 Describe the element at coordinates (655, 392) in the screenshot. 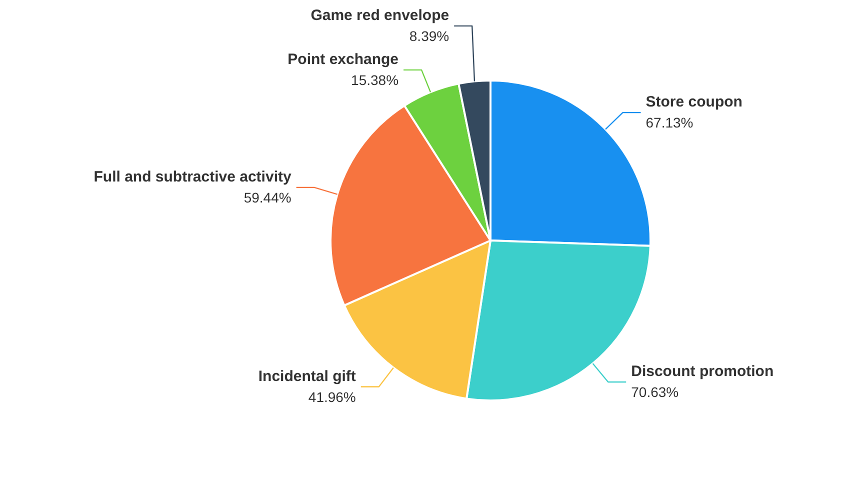

I see `data-label: 70.63%` at that location.